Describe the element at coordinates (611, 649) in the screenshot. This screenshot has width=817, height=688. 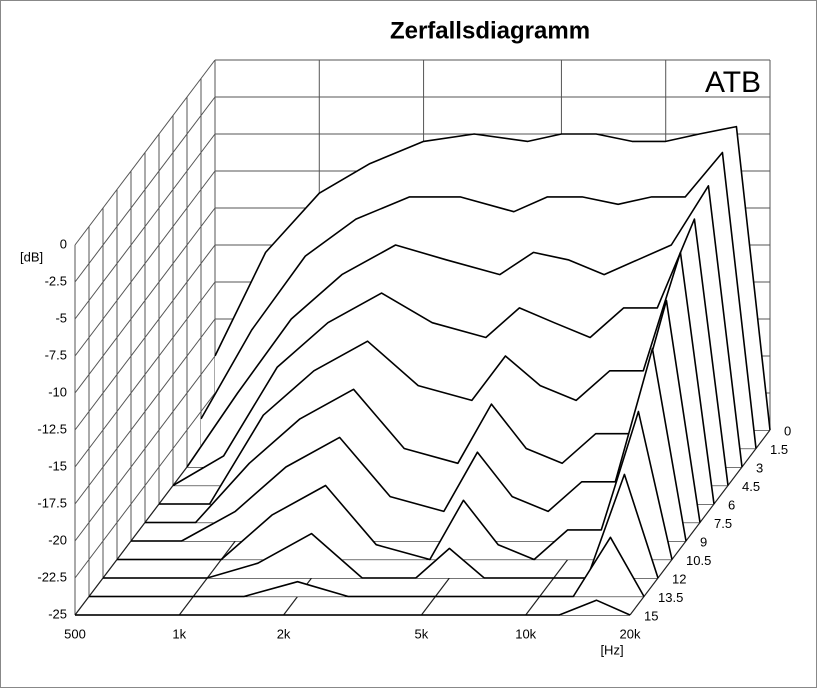
I see `x-axis-label: [Hz]` at that location.